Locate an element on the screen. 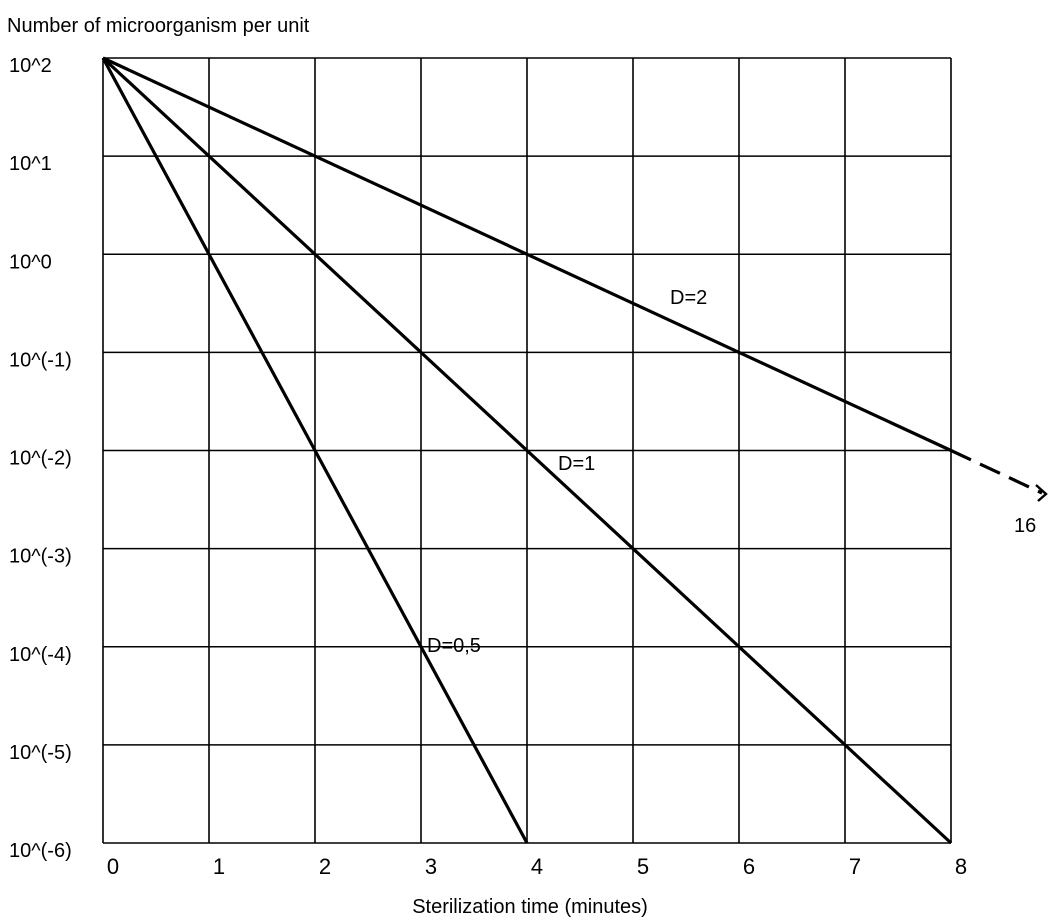 The image size is (1049, 920). series-label: D=1 is located at coordinates (576, 464).